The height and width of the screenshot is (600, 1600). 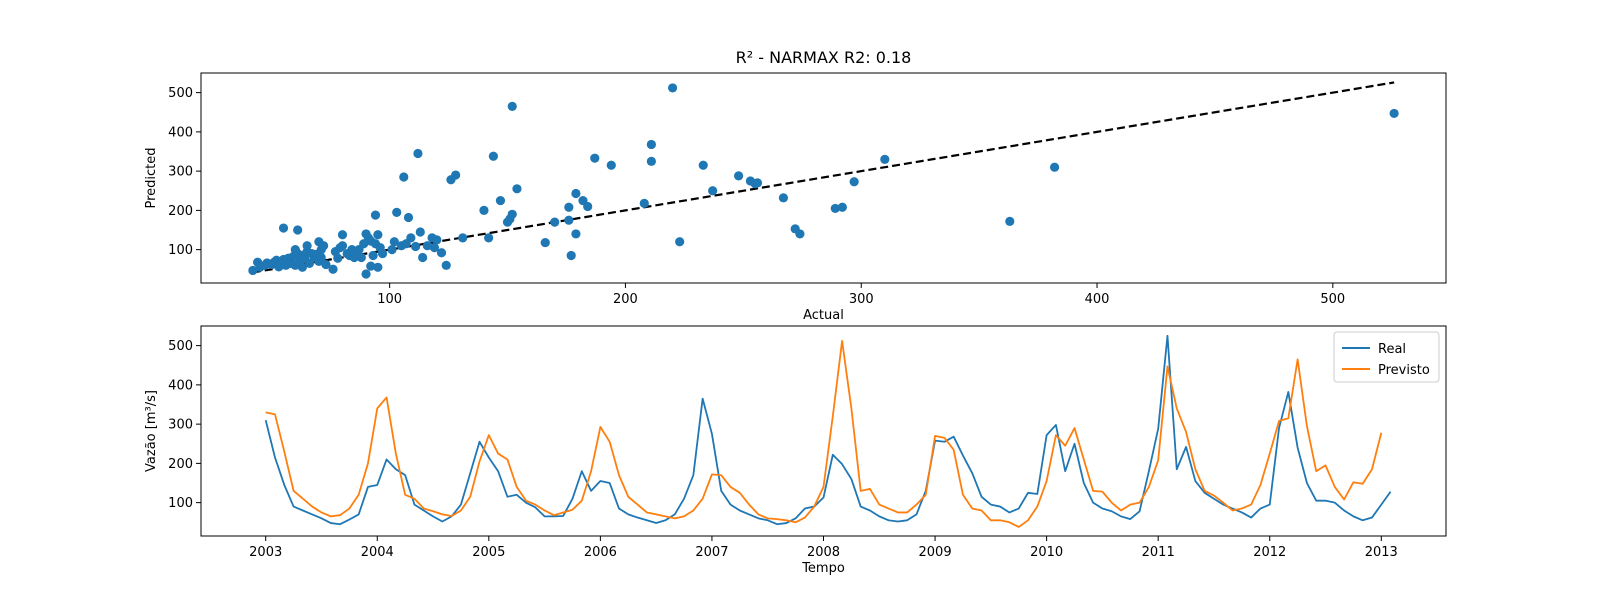 What do you see at coordinates (180, 93) in the screenshot?
I see `scatter-y-tick-label: 500` at bounding box center [180, 93].